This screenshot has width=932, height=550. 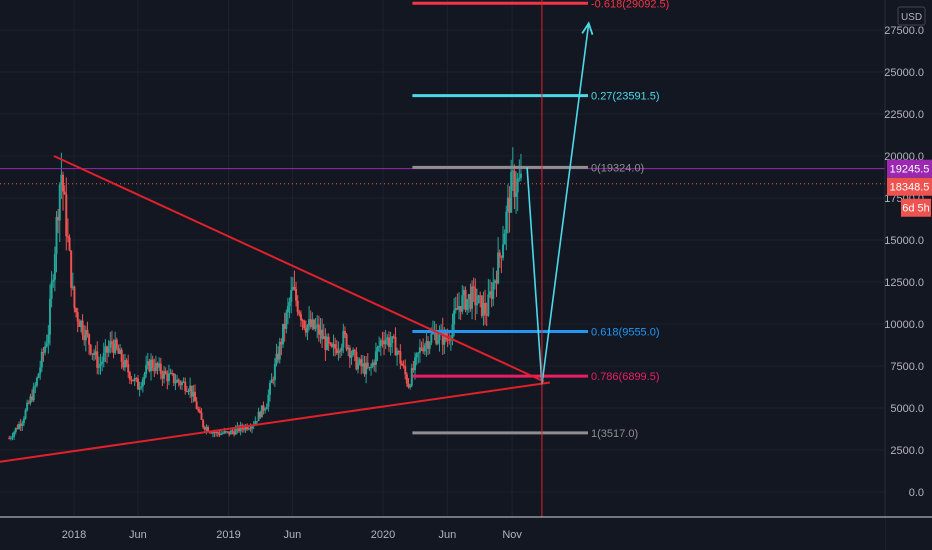 What do you see at coordinates (293, 535) in the screenshot?
I see `time-axis-tick-label: Jun` at bounding box center [293, 535].